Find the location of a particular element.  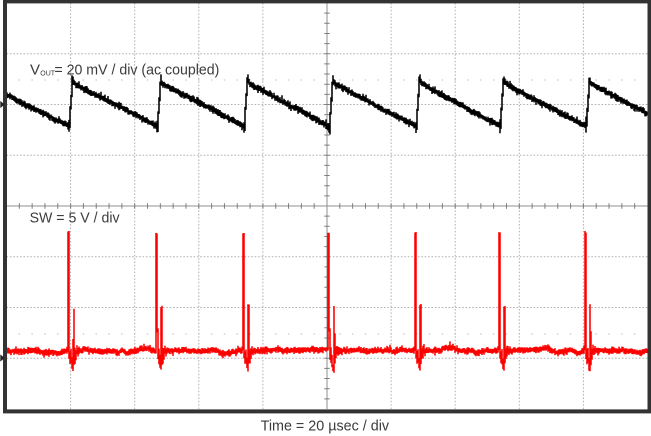

svg-text: SW = 5 V / div is located at coordinates (75, 218).